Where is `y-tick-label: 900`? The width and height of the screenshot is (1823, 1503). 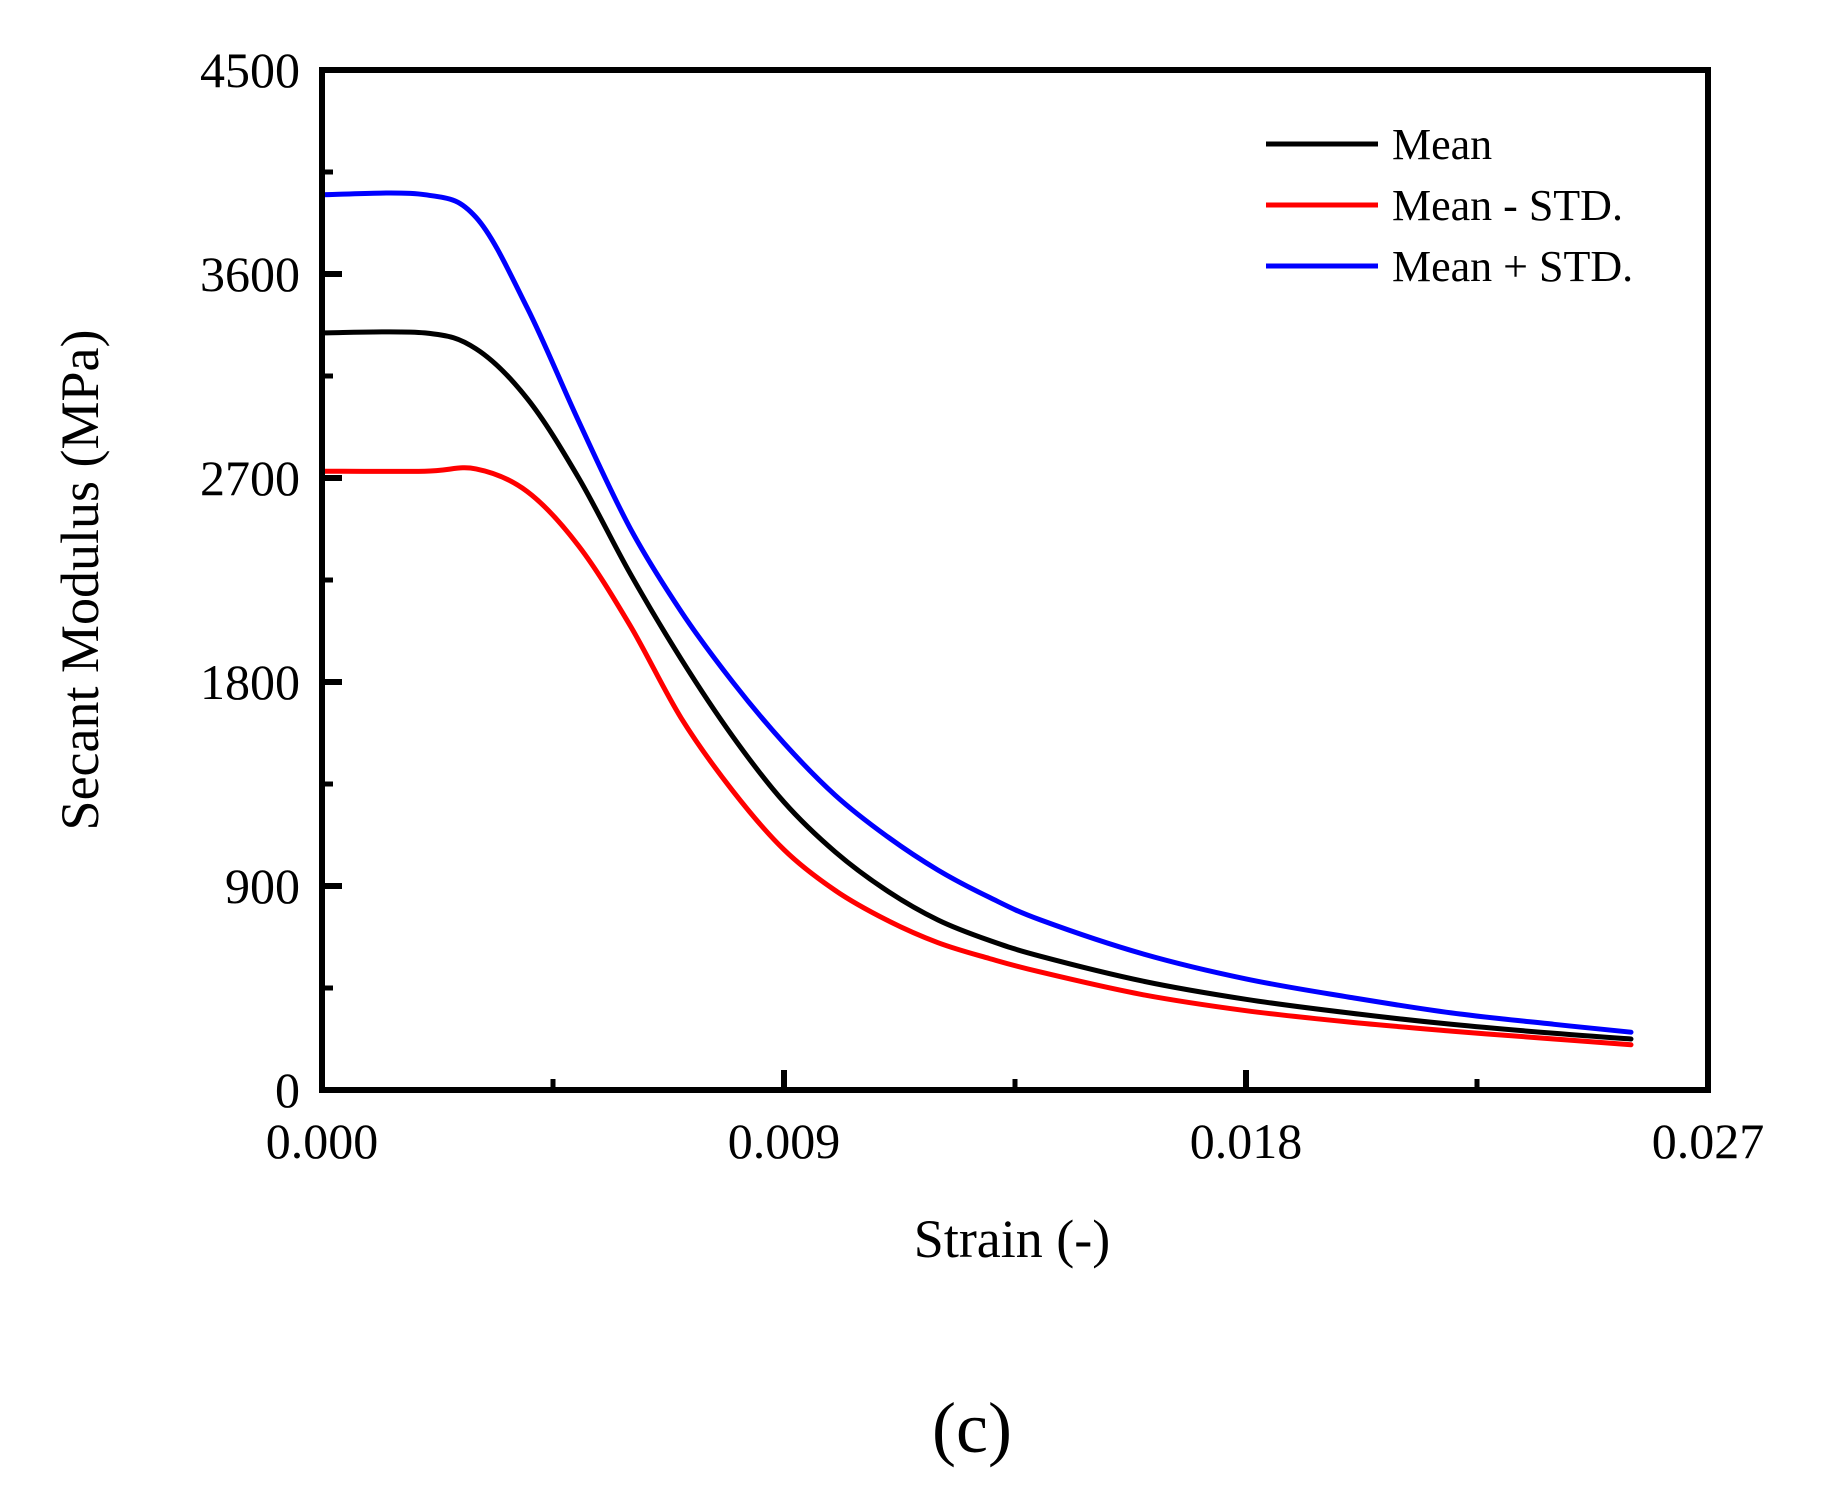
y-tick-label: 900 is located at coordinates (262, 886).